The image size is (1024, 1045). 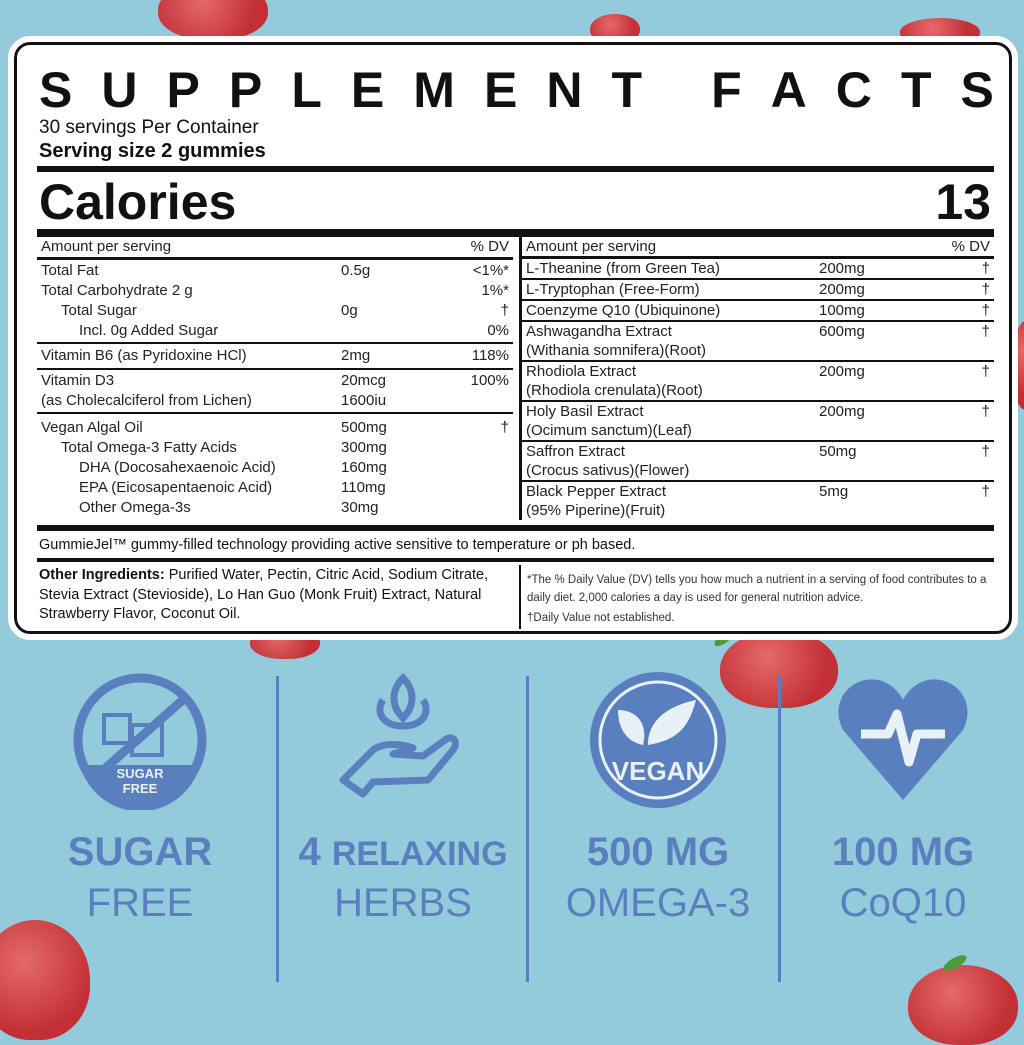 I want to click on feature-relaxing-herbs: 4 RELAXING HERBS, so click(x=403, y=798).